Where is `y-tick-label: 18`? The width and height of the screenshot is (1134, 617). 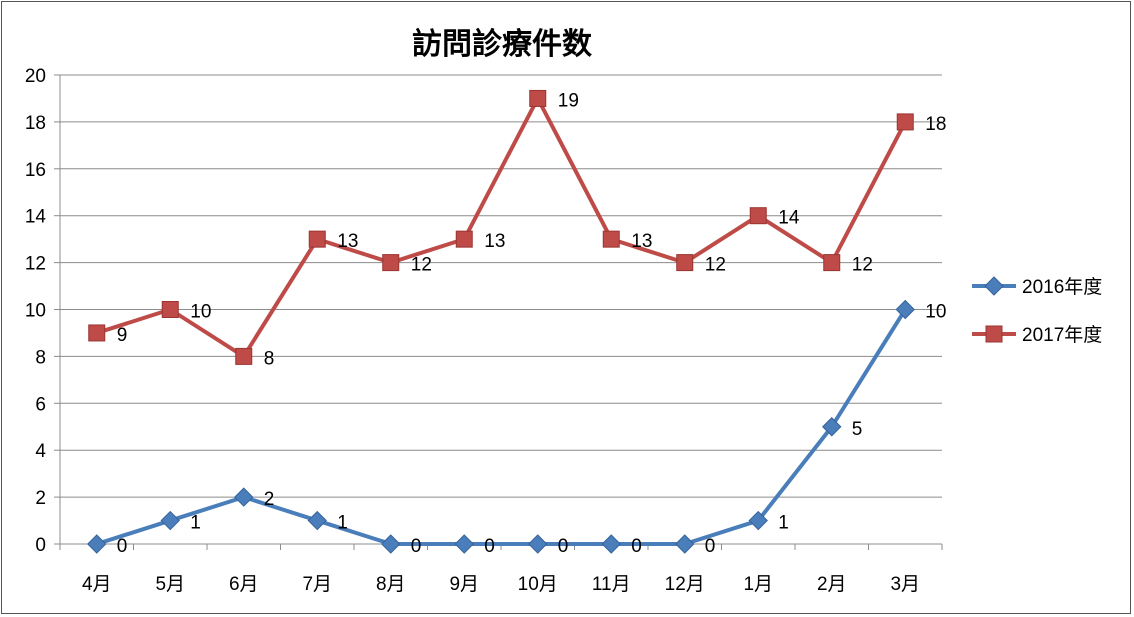 y-tick-label: 18 is located at coordinates (35, 123).